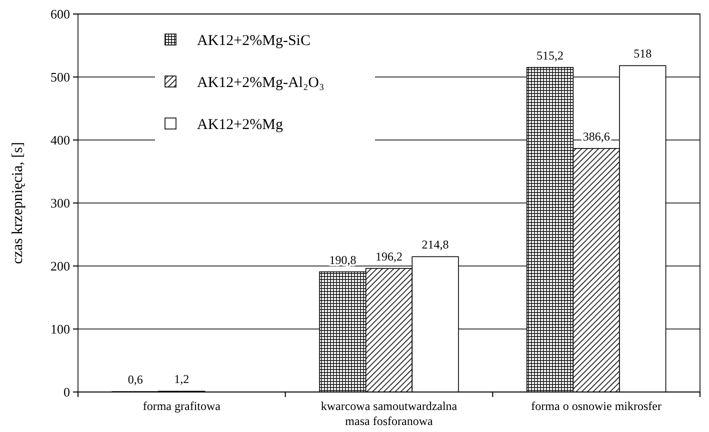 This screenshot has height=432, width=709. What do you see at coordinates (342, 259) in the screenshot?
I see `data-label: 190,8` at bounding box center [342, 259].